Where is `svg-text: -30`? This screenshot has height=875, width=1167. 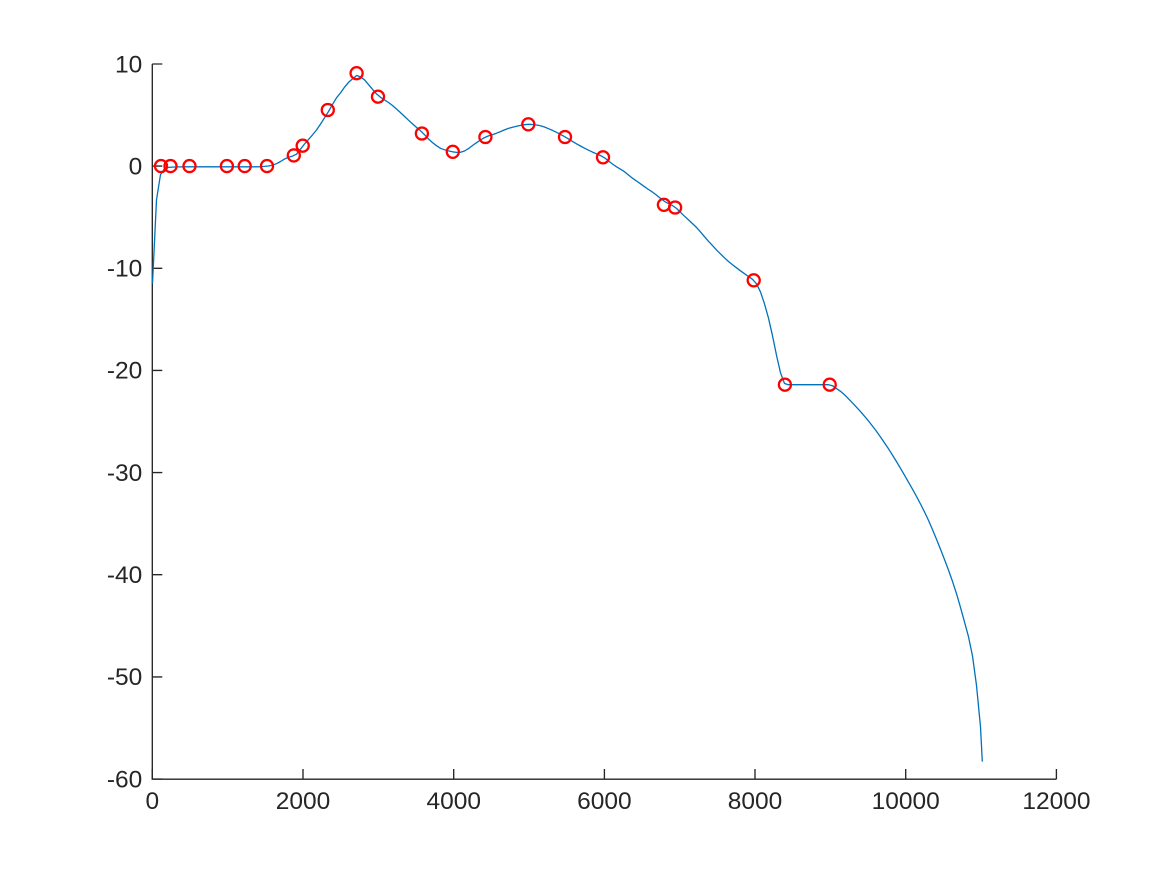 svg-text: -30 is located at coordinates (124, 473).